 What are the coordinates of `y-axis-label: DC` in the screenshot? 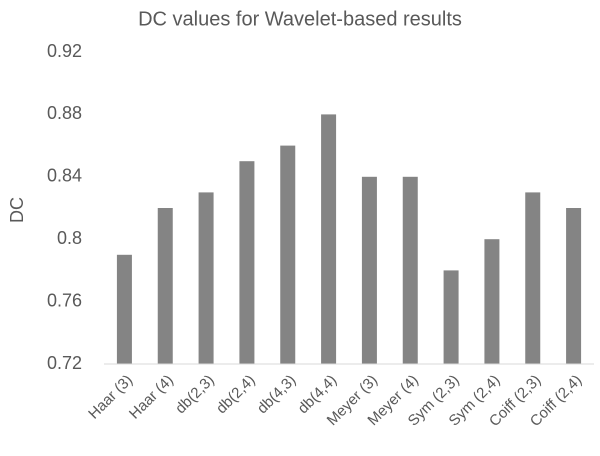 It's located at (17, 210).